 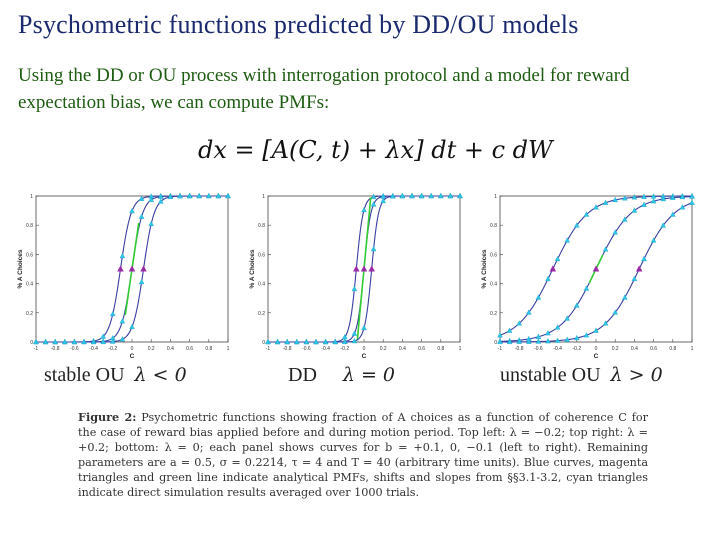 What do you see at coordinates (550, 375) in the screenshot?
I see `panel-label-text: unstable OU` at bounding box center [550, 375].